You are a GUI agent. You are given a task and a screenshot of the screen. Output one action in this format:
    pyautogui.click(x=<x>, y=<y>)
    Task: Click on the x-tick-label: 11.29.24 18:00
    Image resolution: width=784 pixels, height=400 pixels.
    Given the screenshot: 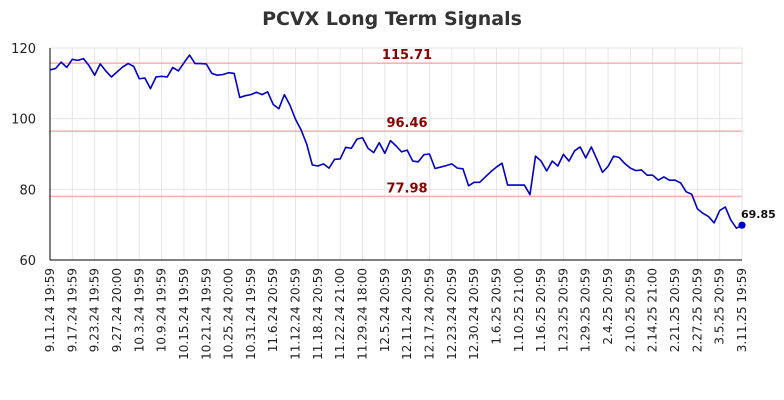 What is the action you would take?
    pyautogui.click(x=363, y=314)
    